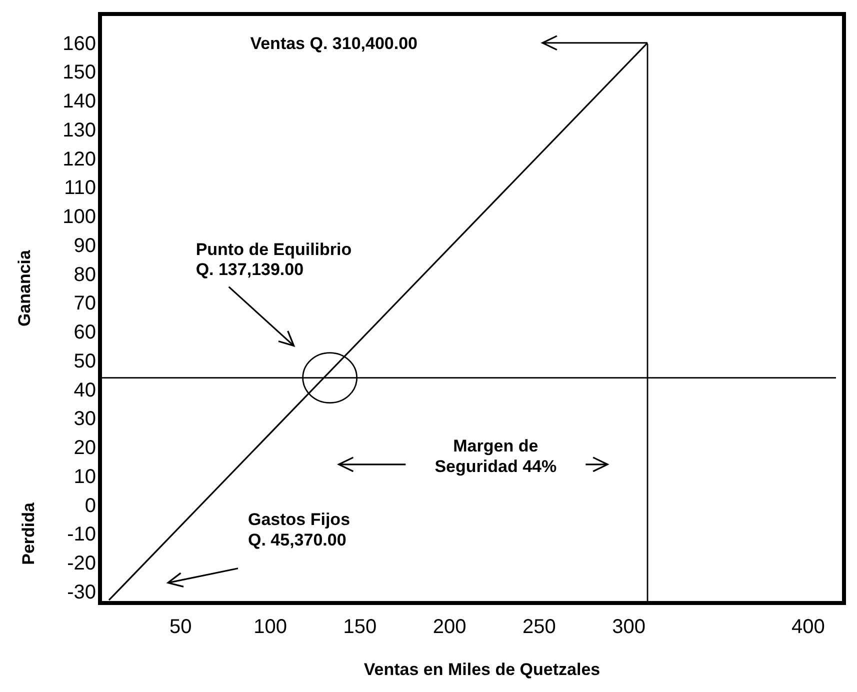 The height and width of the screenshot is (692, 857). Describe the element at coordinates (81, 592) in the screenshot. I see `y-tick-label: -30` at that location.